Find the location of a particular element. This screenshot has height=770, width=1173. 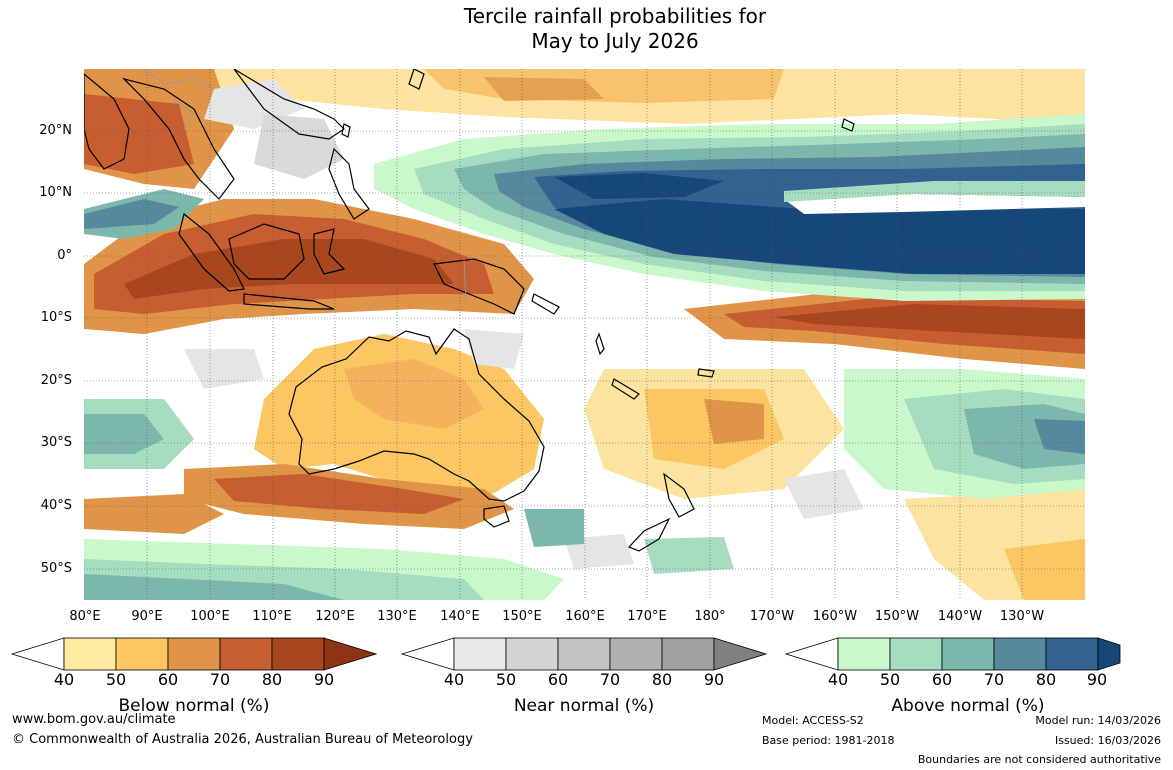

below-tick-80: 80 is located at coordinates (272, 679).